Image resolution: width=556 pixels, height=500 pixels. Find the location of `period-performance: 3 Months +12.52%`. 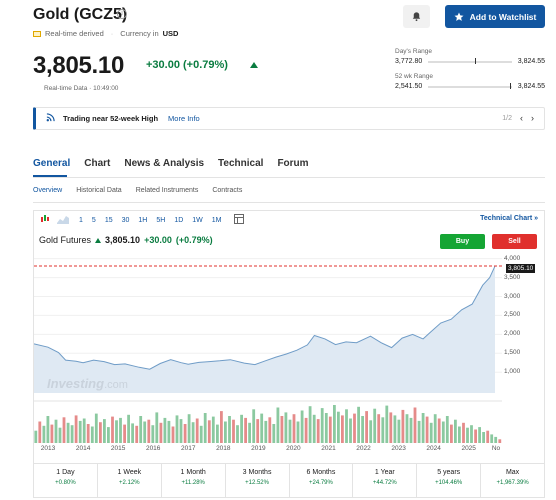

period-performance: 3 Months +12.52% is located at coordinates (258, 480).